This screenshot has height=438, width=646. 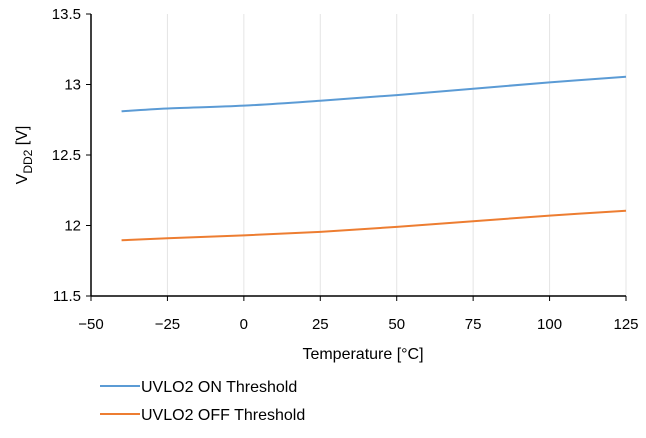 What do you see at coordinates (244, 324) in the screenshot?
I see `x-tick-label: 0` at bounding box center [244, 324].